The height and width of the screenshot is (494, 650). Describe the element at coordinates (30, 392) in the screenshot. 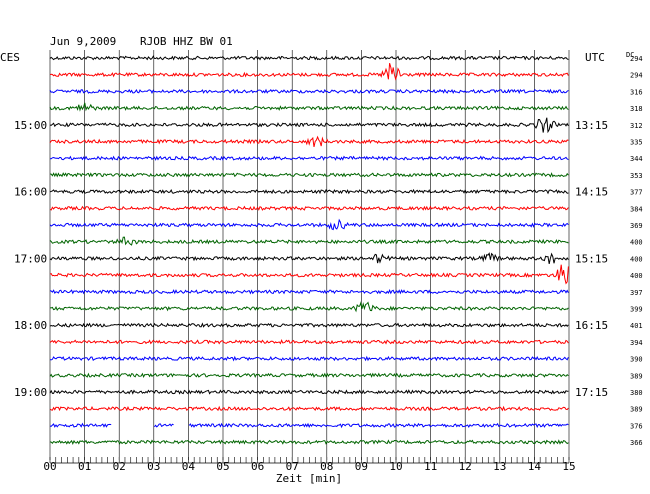

I see `left-time-label: 19:00` at that location.